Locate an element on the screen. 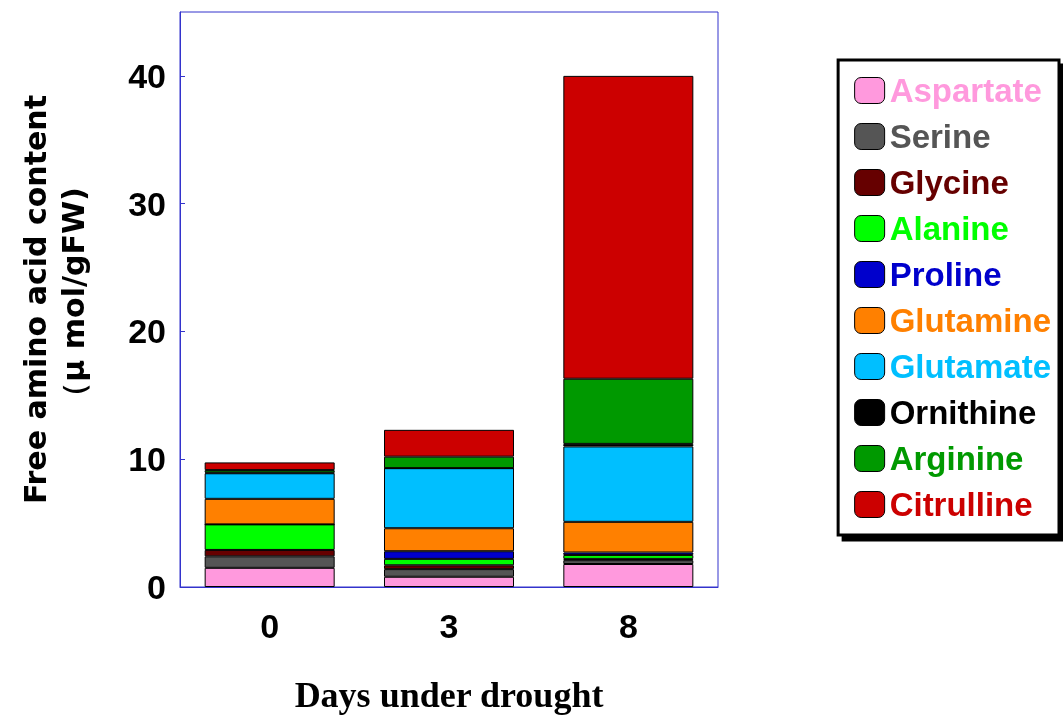 This screenshot has height=720, width=1063. y-tick-label: 20 is located at coordinates (147, 331).